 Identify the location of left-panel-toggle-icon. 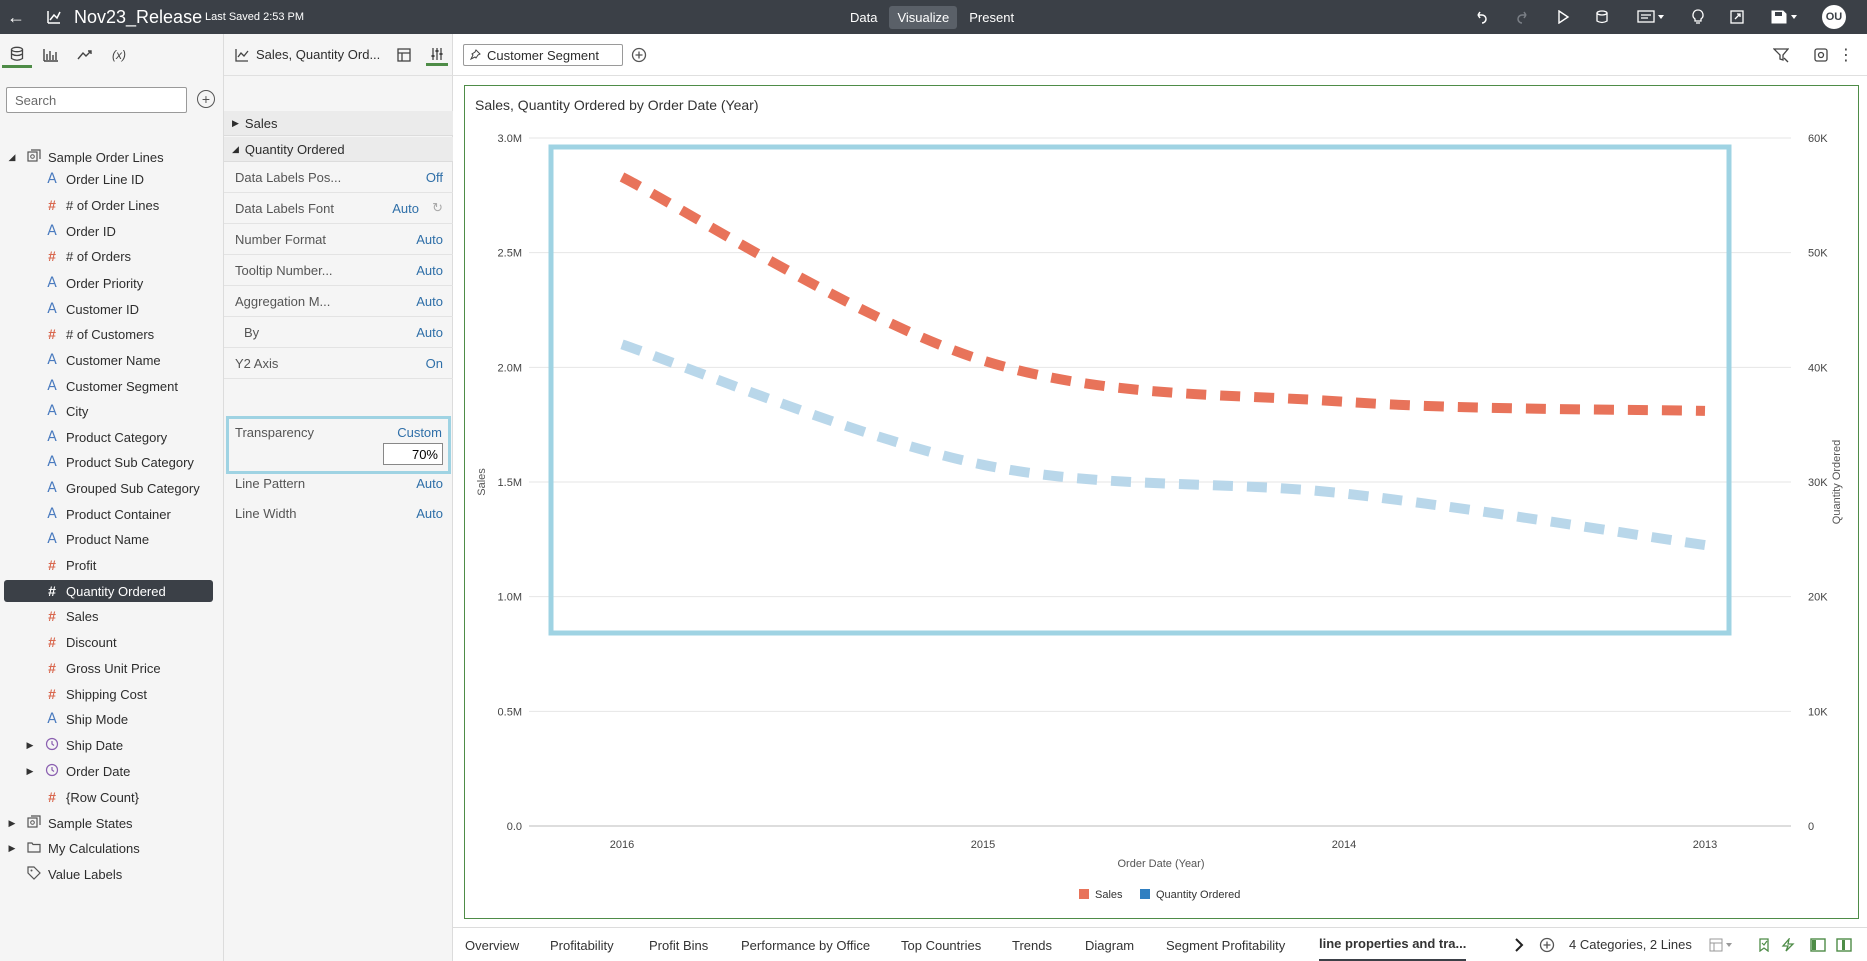
(1818, 945).